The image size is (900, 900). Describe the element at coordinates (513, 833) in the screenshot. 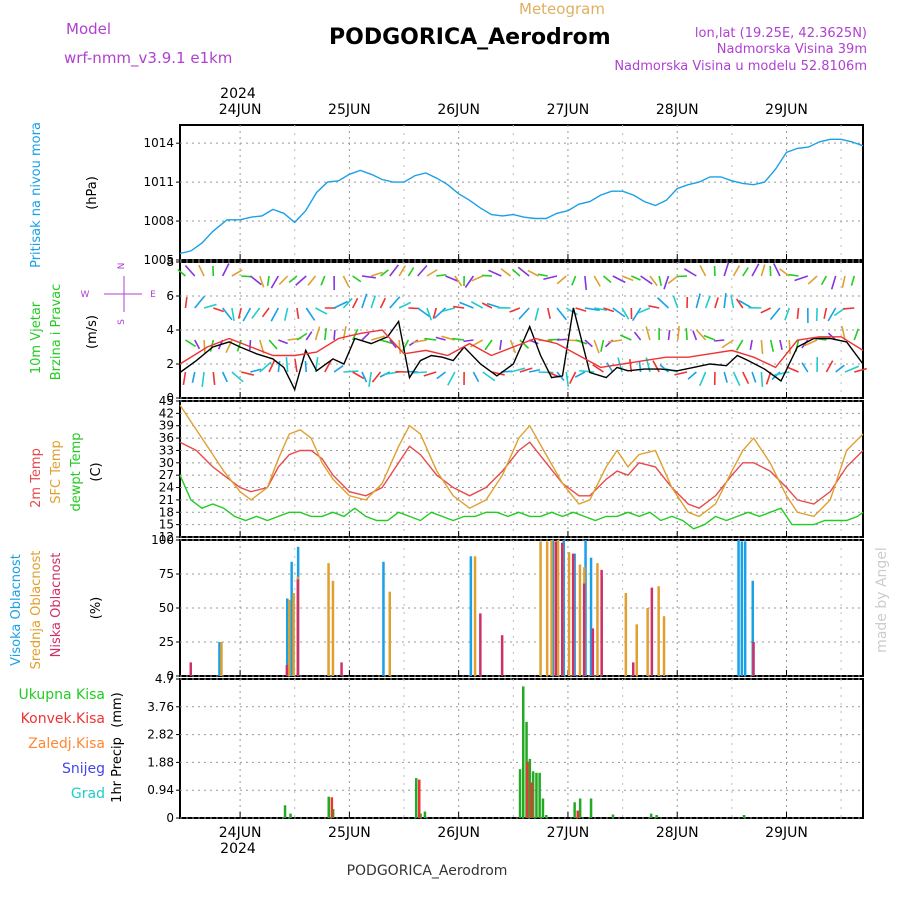

I see `bottom-day-labels: 24JUN 25JUN 26JUN 27JUN 28JUN 29JUN` at that location.